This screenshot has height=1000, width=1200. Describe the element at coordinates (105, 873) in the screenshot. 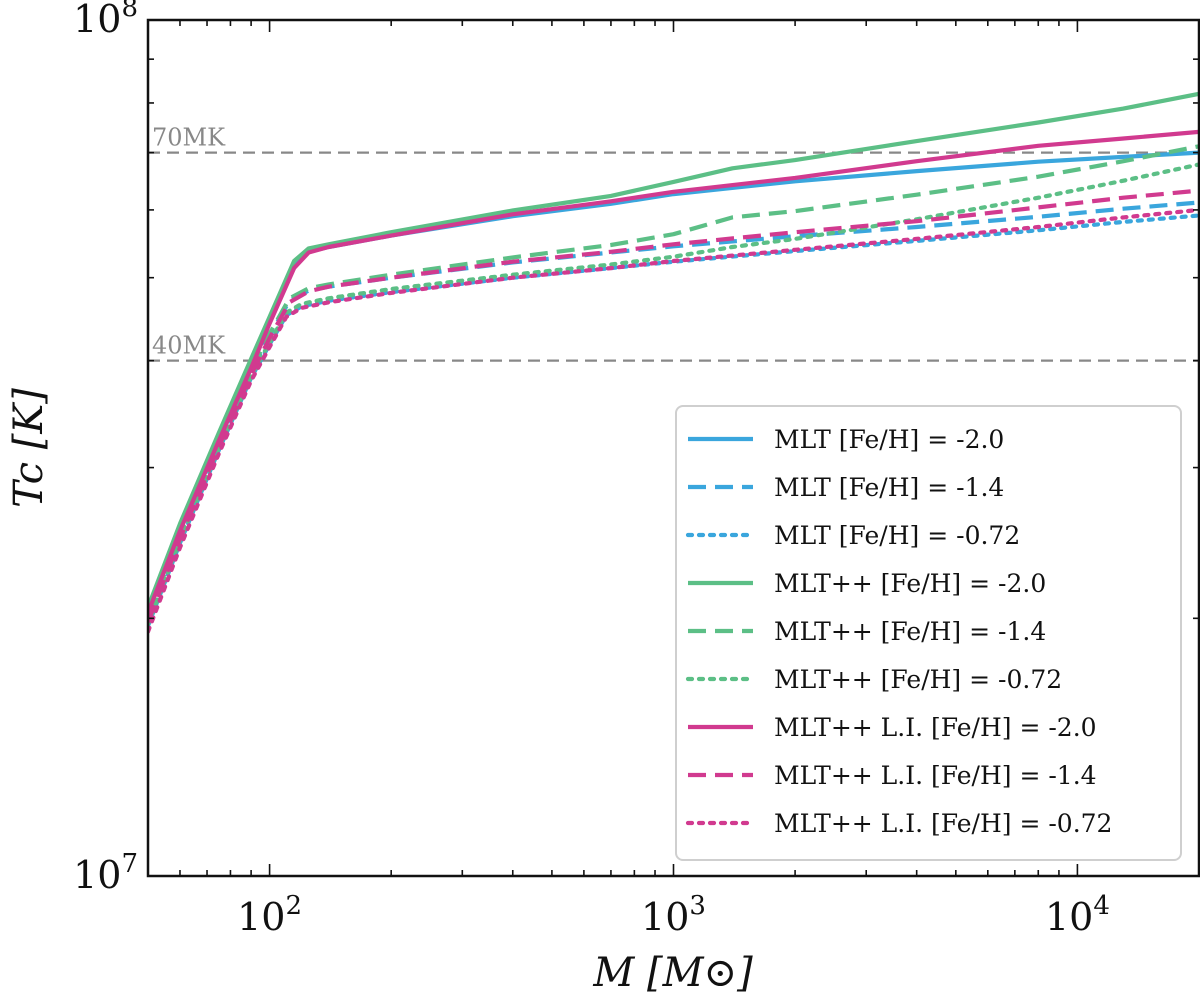

I see `y-tick-label: 107` at that location.